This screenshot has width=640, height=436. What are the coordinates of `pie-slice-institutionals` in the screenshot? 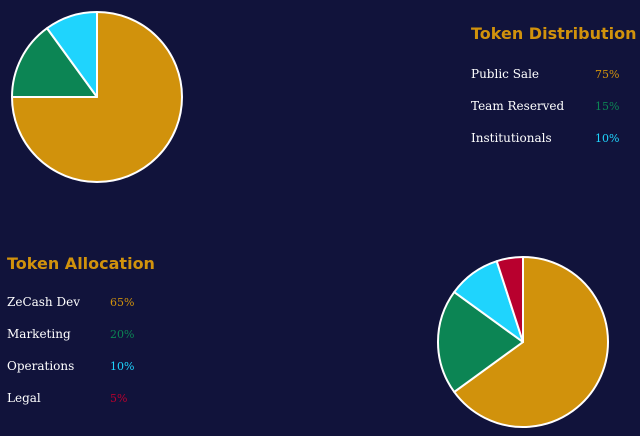 It's located at (72, 54).